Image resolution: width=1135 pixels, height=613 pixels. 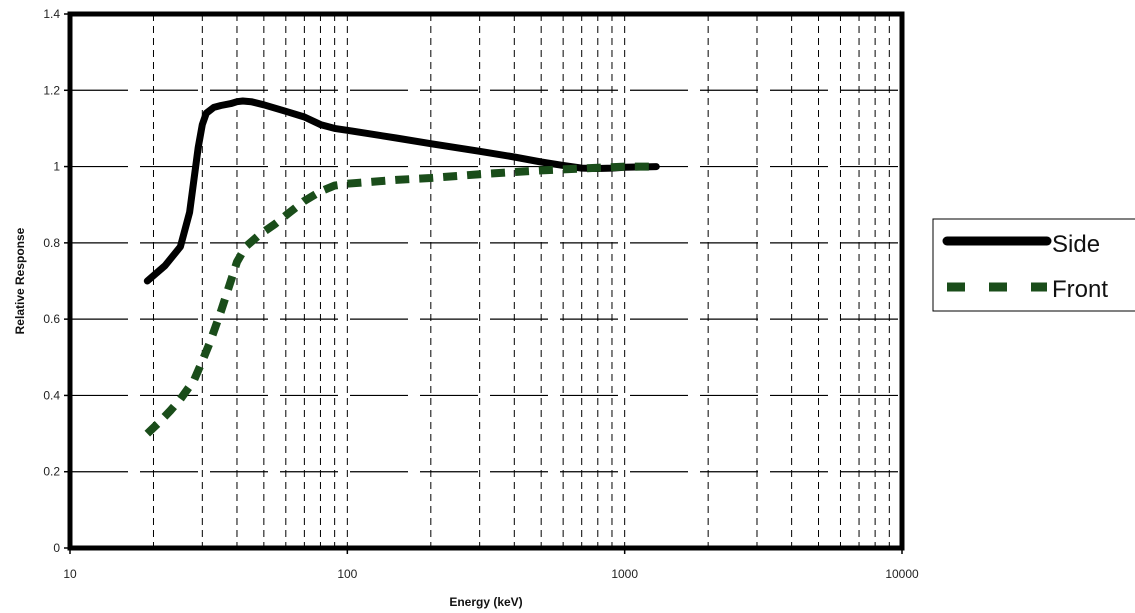 What do you see at coordinates (51, 14) in the screenshot?
I see `y-tick-label: 1.4` at bounding box center [51, 14].